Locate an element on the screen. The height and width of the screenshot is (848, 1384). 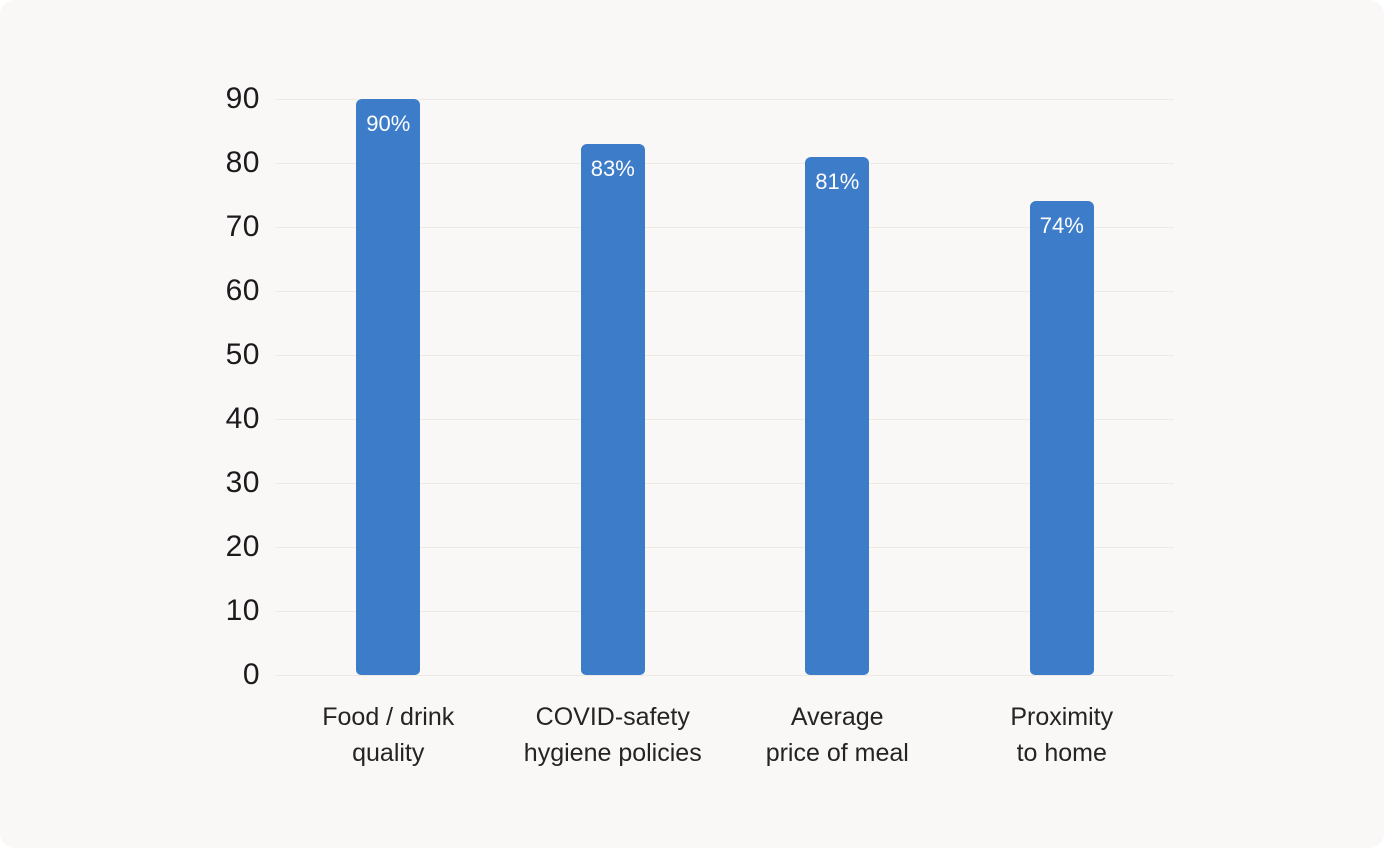
y-tick-label: 30 is located at coordinates (242, 482).